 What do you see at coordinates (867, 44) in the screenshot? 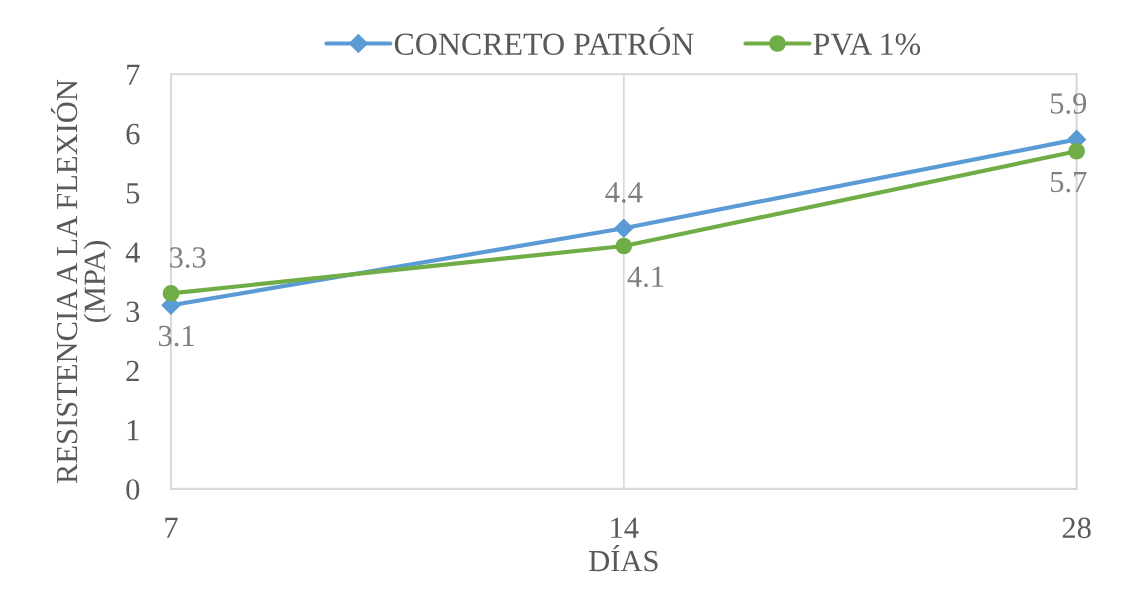
I see `legend-label: PVA 1%` at bounding box center [867, 44].